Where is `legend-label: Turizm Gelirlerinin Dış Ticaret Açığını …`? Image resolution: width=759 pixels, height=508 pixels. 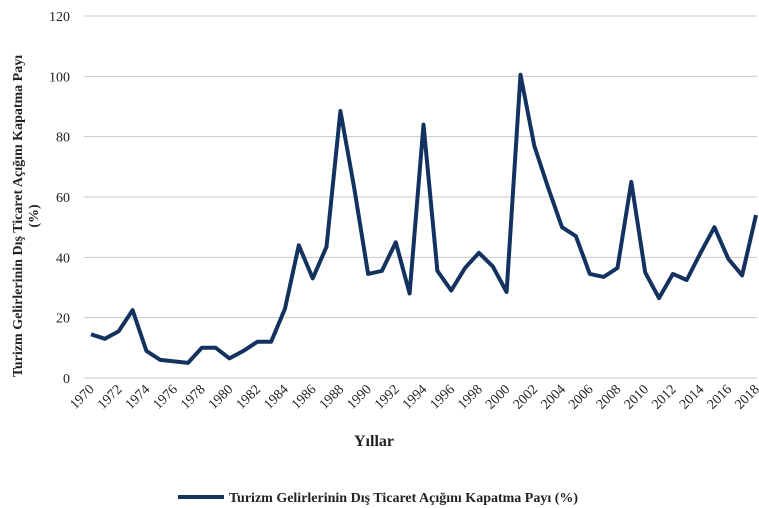
legend-label: Turizm Gelirlerinin Dış Ticaret Açığını … is located at coordinates (403, 498).